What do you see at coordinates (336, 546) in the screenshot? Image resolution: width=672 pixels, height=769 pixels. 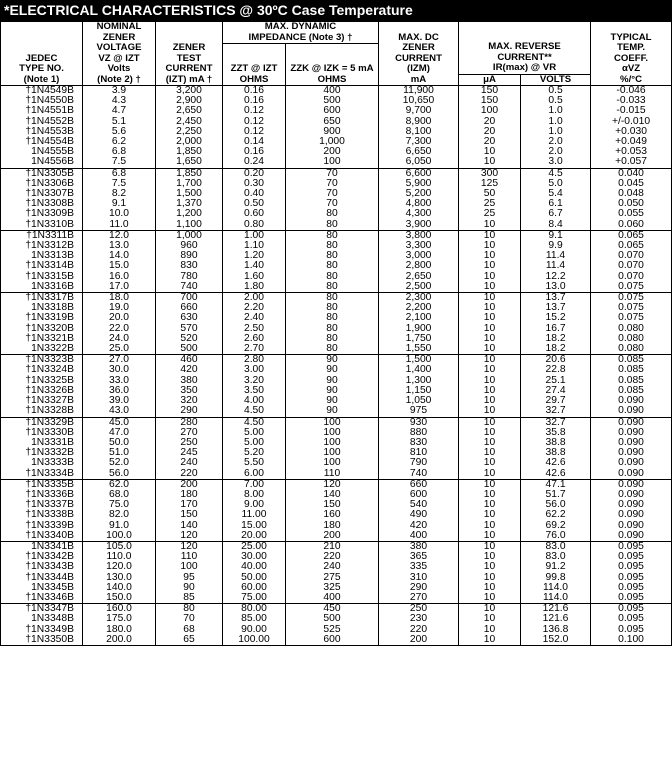 I see `data-row: 1N3341B 105.0 120 25.00 210 380 10 83.0 0.095` at bounding box center [336, 546].